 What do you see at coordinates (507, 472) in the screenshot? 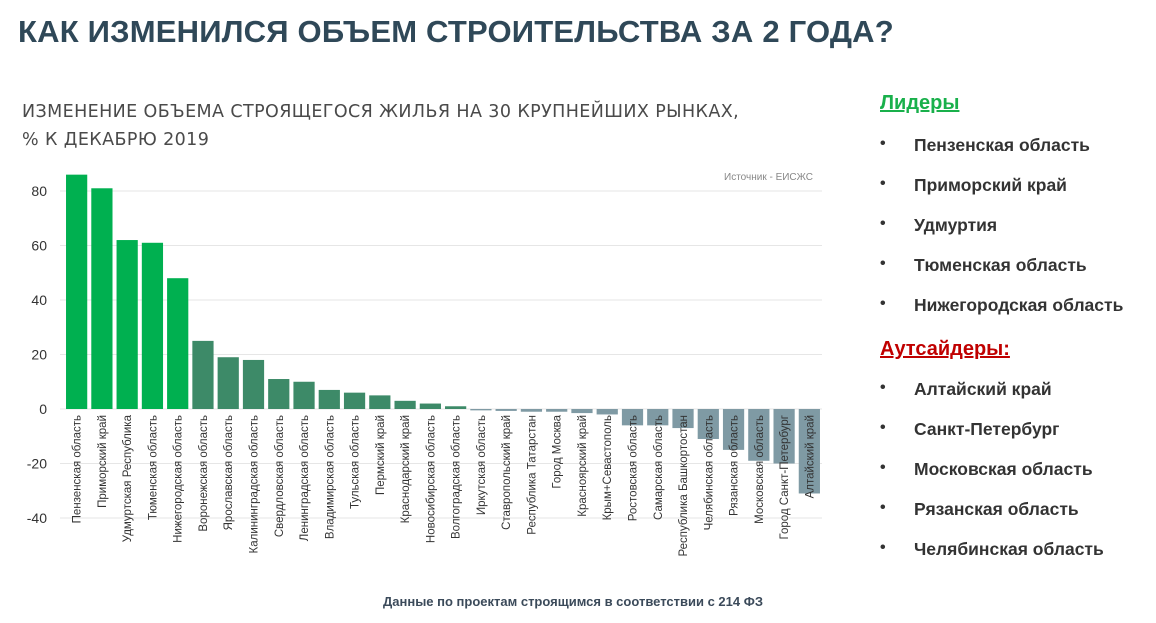
I see `x-tick-label: Ставропольский край` at bounding box center [507, 472].